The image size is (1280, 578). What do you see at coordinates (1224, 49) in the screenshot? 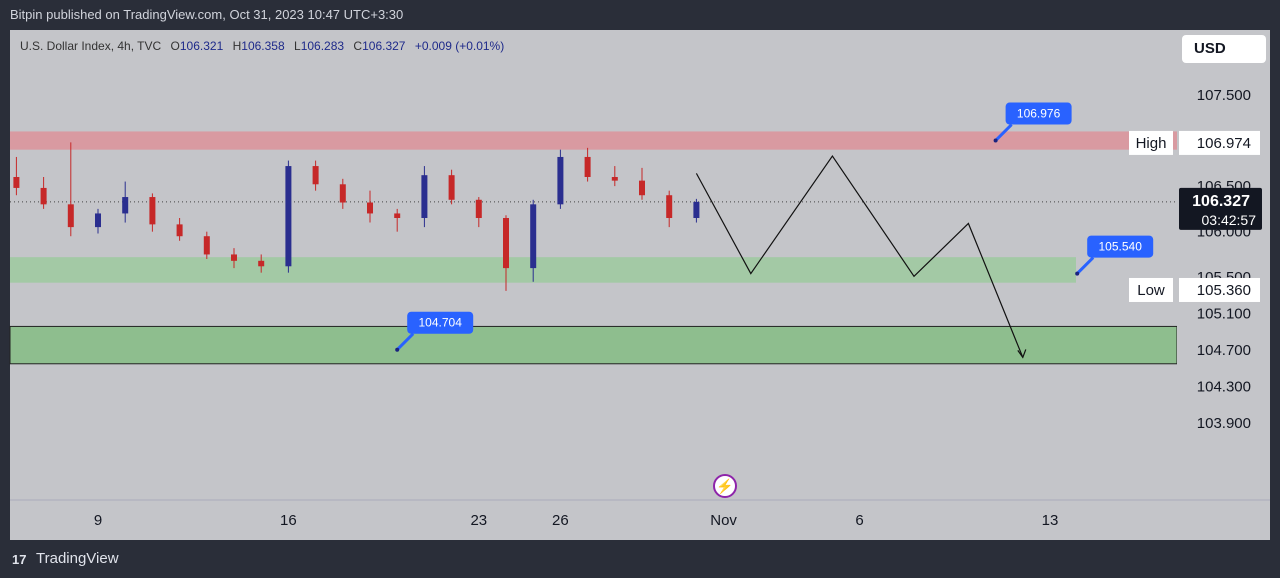
I see `currency-button: USD` at bounding box center [1224, 49].